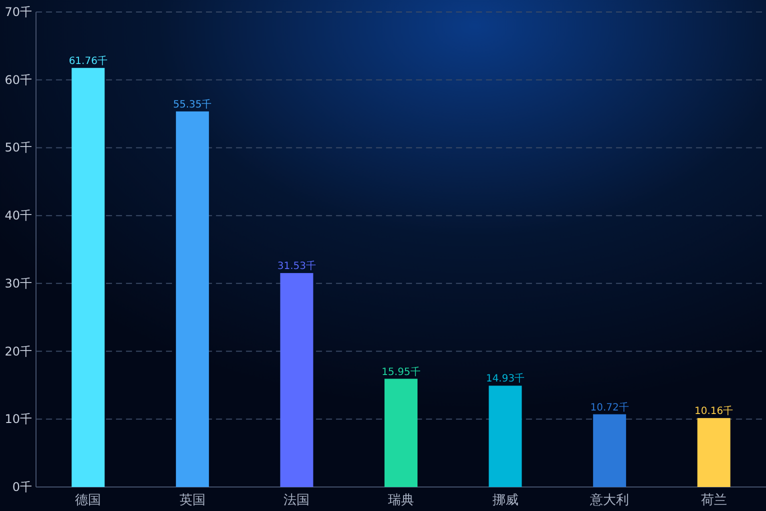  I want to click on data-label: 15.95千, so click(401, 372).